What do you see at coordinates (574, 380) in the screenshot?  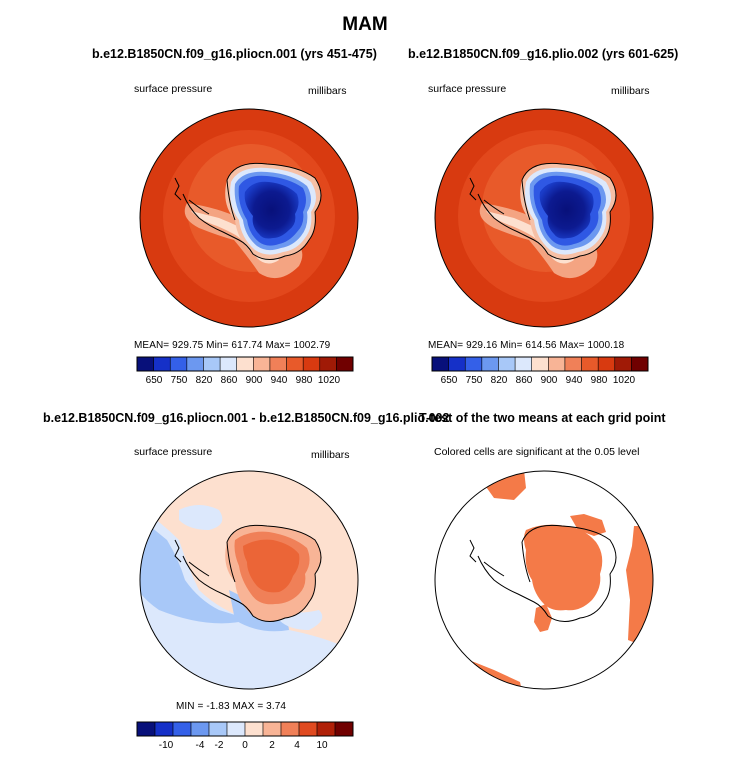 I see `panel2-tick: 940` at bounding box center [574, 380].